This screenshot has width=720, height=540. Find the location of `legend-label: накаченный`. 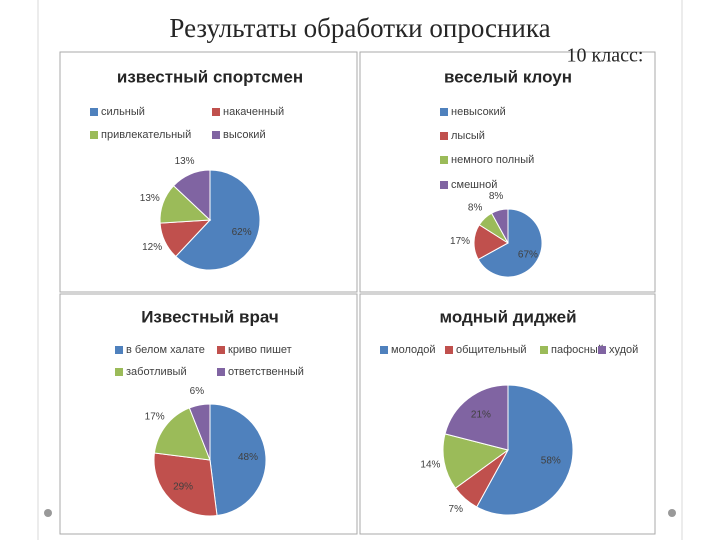

legend-label: накаченный is located at coordinates (253, 112).